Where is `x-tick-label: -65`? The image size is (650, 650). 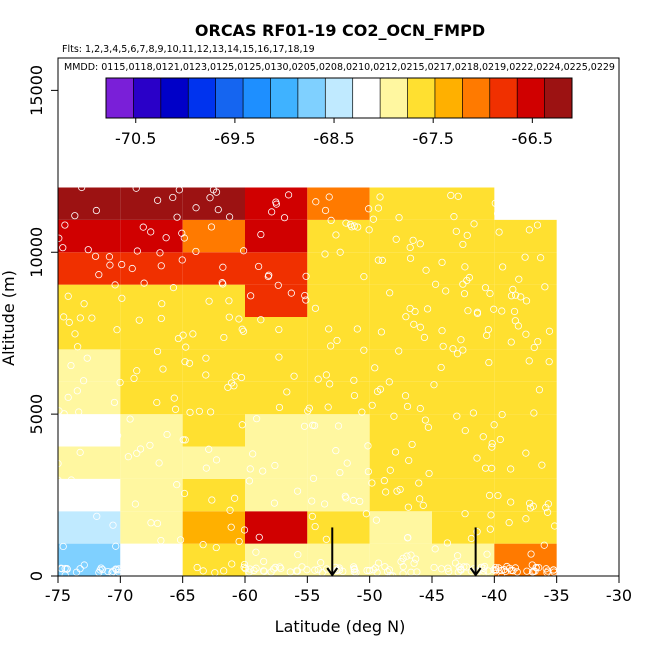
x-tick-label: -65 is located at coordinates (183, 595).